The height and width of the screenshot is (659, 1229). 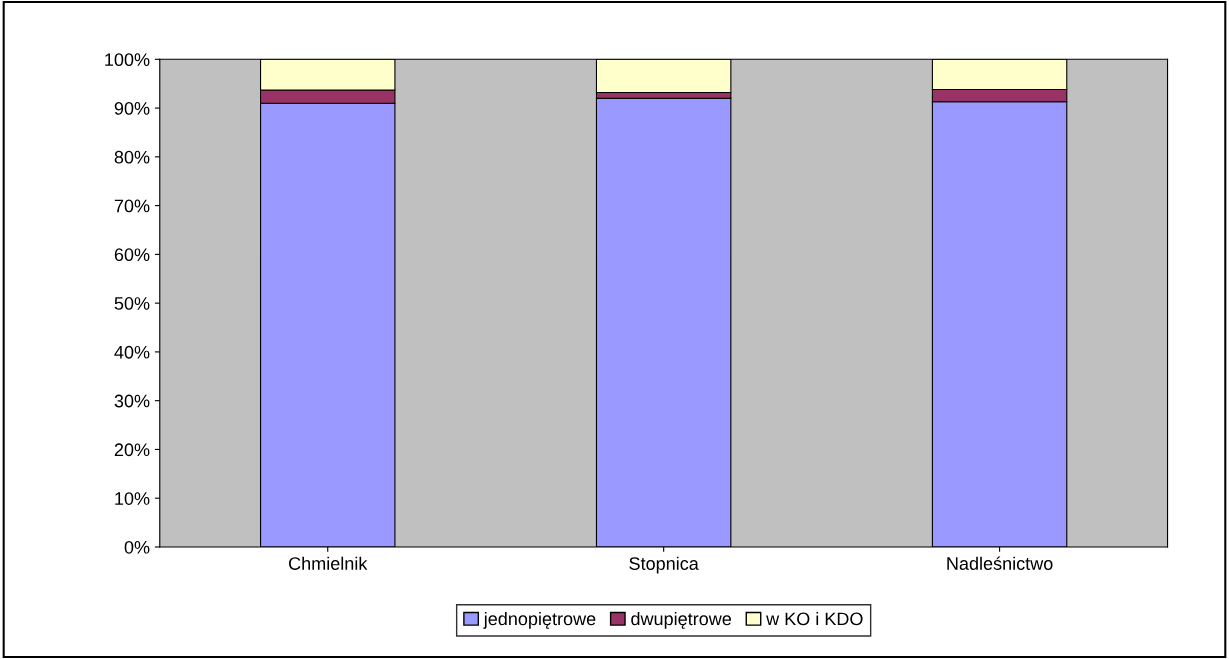 I want to click on x-tick-label: Nadleśnictwo, so click(x=1000, y=563).